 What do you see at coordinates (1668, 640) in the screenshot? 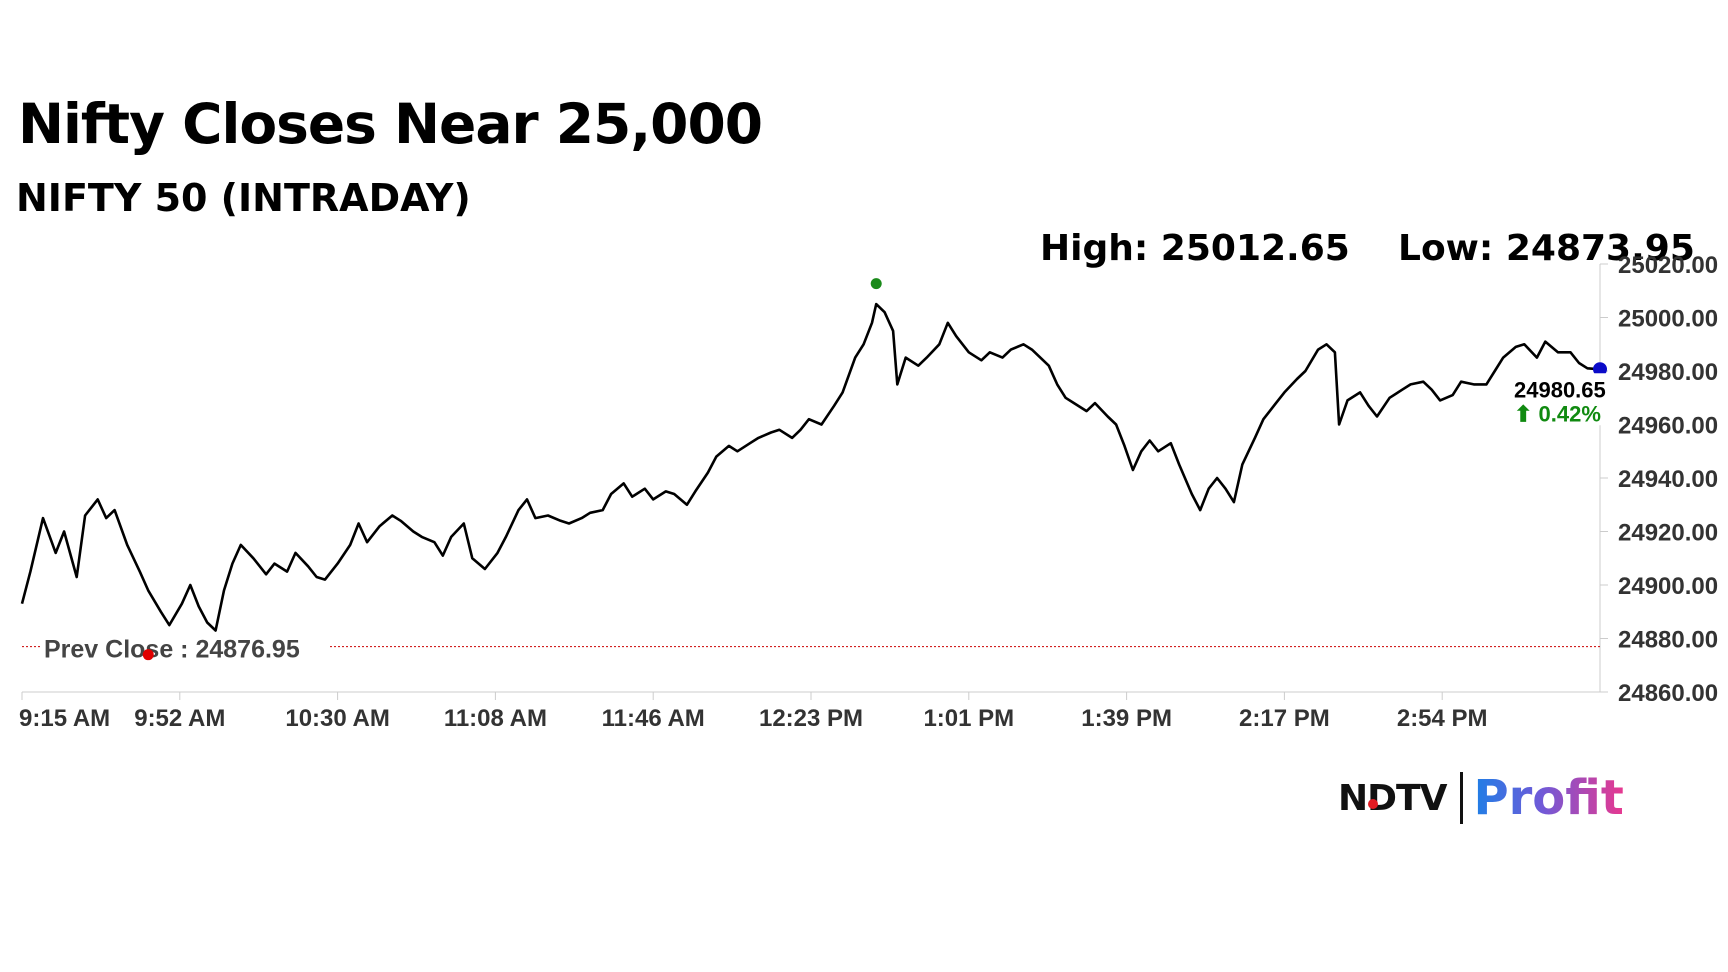
I see `y-tick-label: 24880.00` at bounding box center [1668, 640].